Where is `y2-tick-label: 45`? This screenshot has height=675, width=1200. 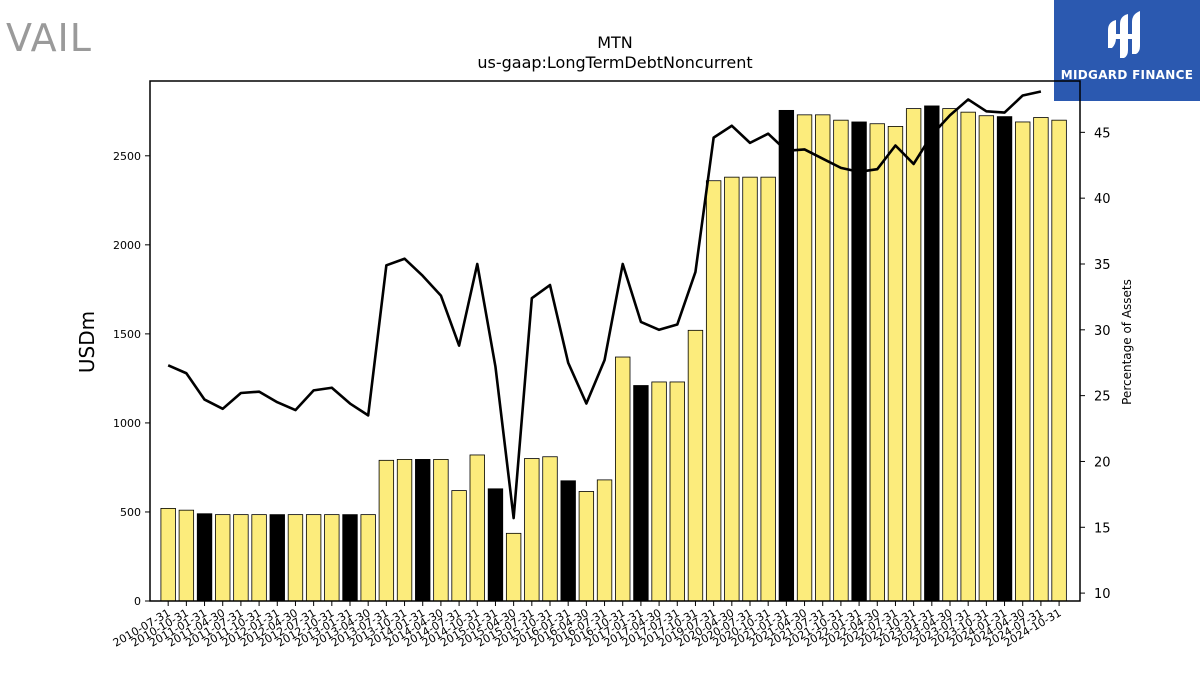 y2-tick-label: 45 is located at coordinates (1102, 133).